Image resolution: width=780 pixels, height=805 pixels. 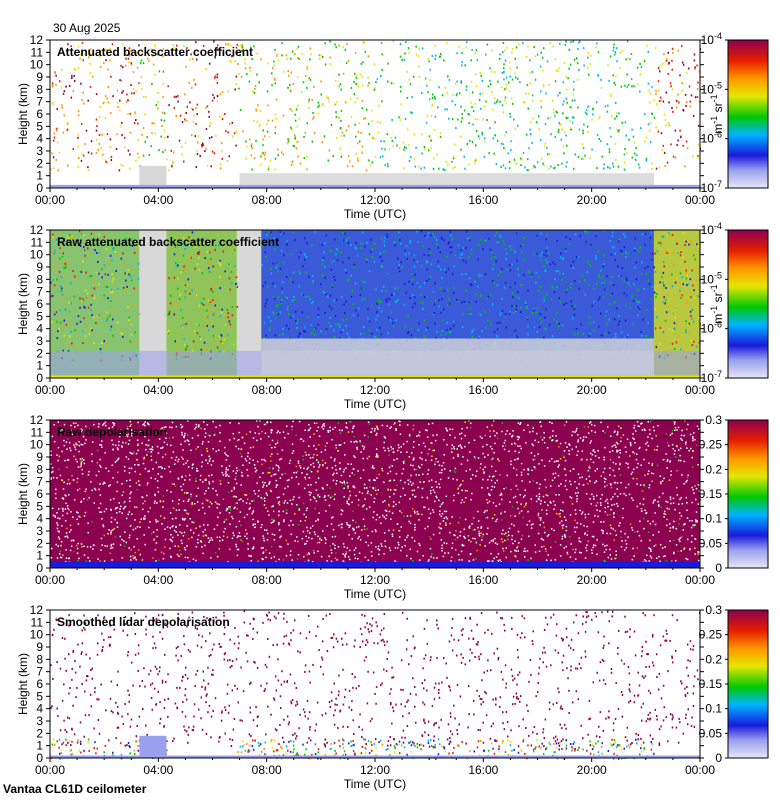 I want to click on colorbar-tick-label: 0.1, so click(x=713, y=519).